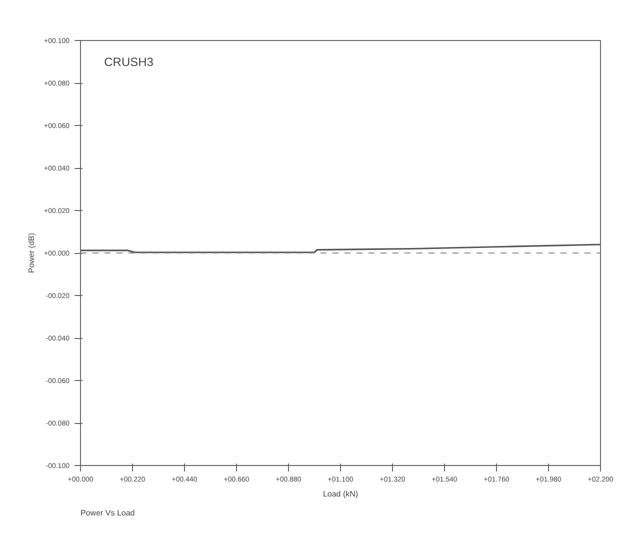 The height and width of the screenshot is (534, 637). Describe the element at coordinates (340, 249) in the screenshot. I see `line-series` at that location.